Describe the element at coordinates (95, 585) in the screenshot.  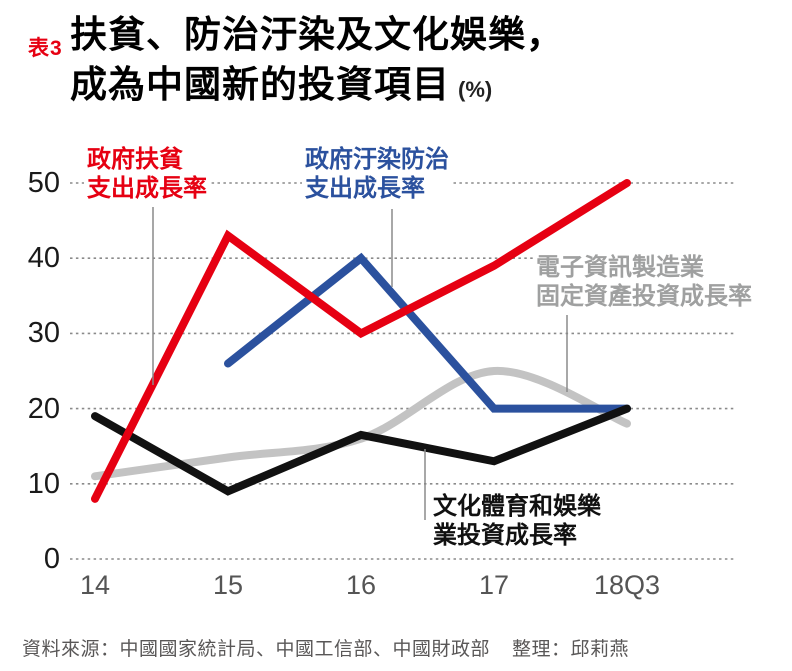
I see `x-axis-label-14: 14` at that location.